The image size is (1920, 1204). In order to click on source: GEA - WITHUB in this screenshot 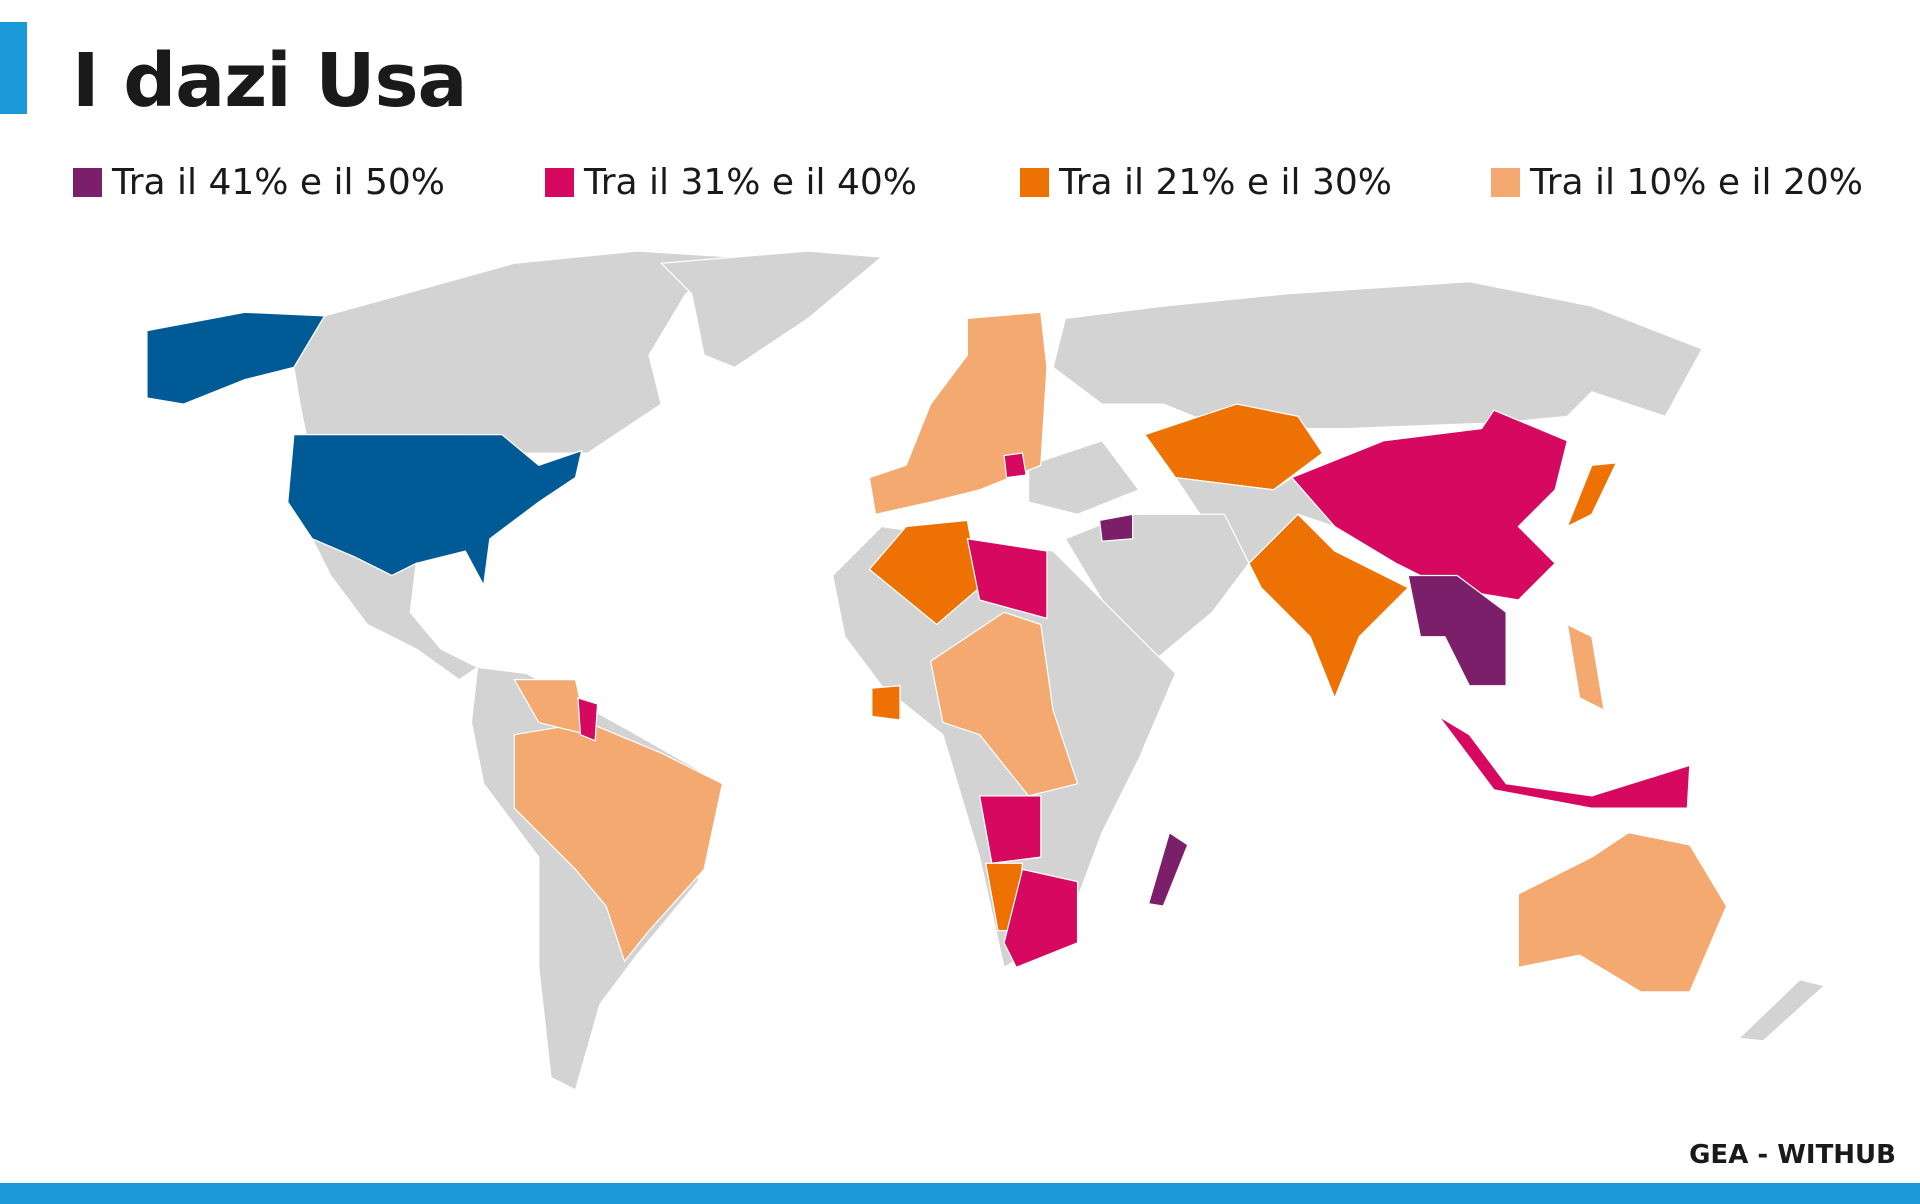, I will do `click(1792, 1155)`.